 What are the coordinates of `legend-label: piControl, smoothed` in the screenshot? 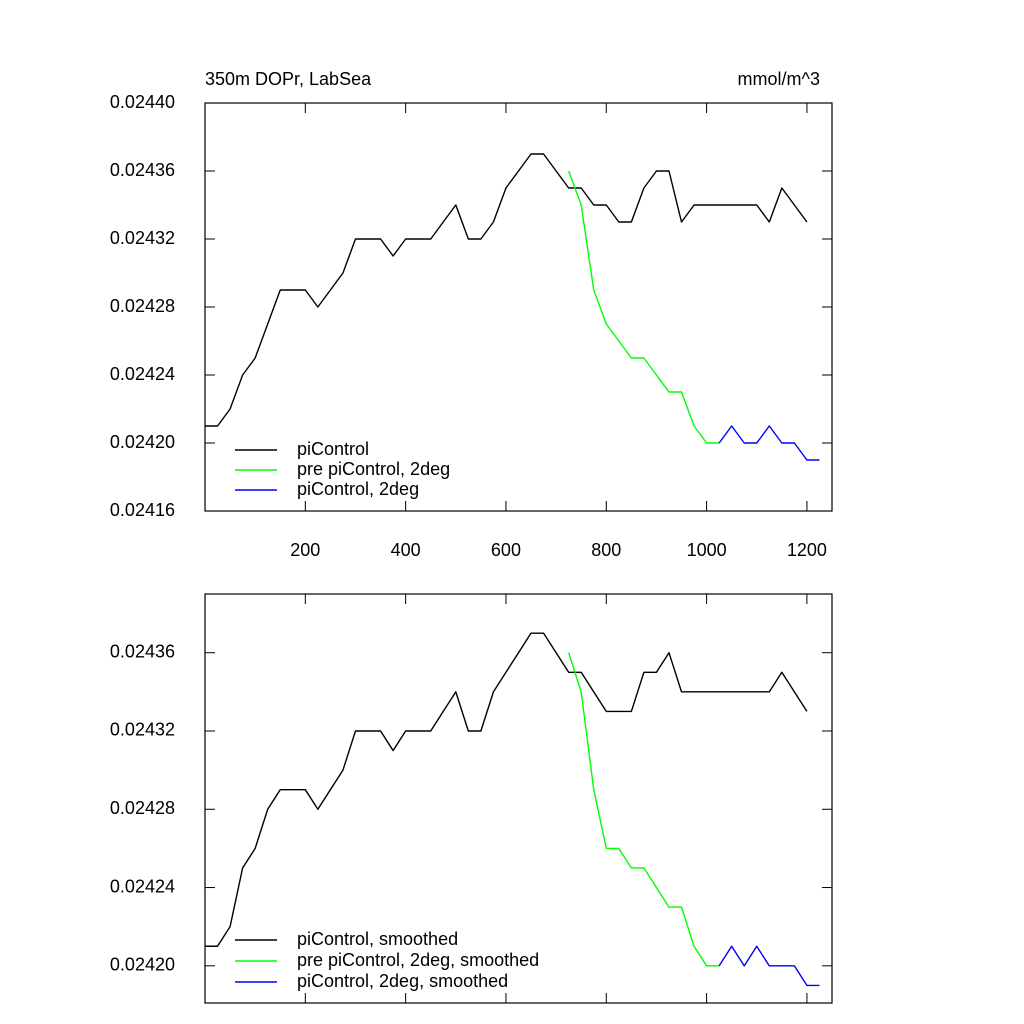 It's located at (377, 939).